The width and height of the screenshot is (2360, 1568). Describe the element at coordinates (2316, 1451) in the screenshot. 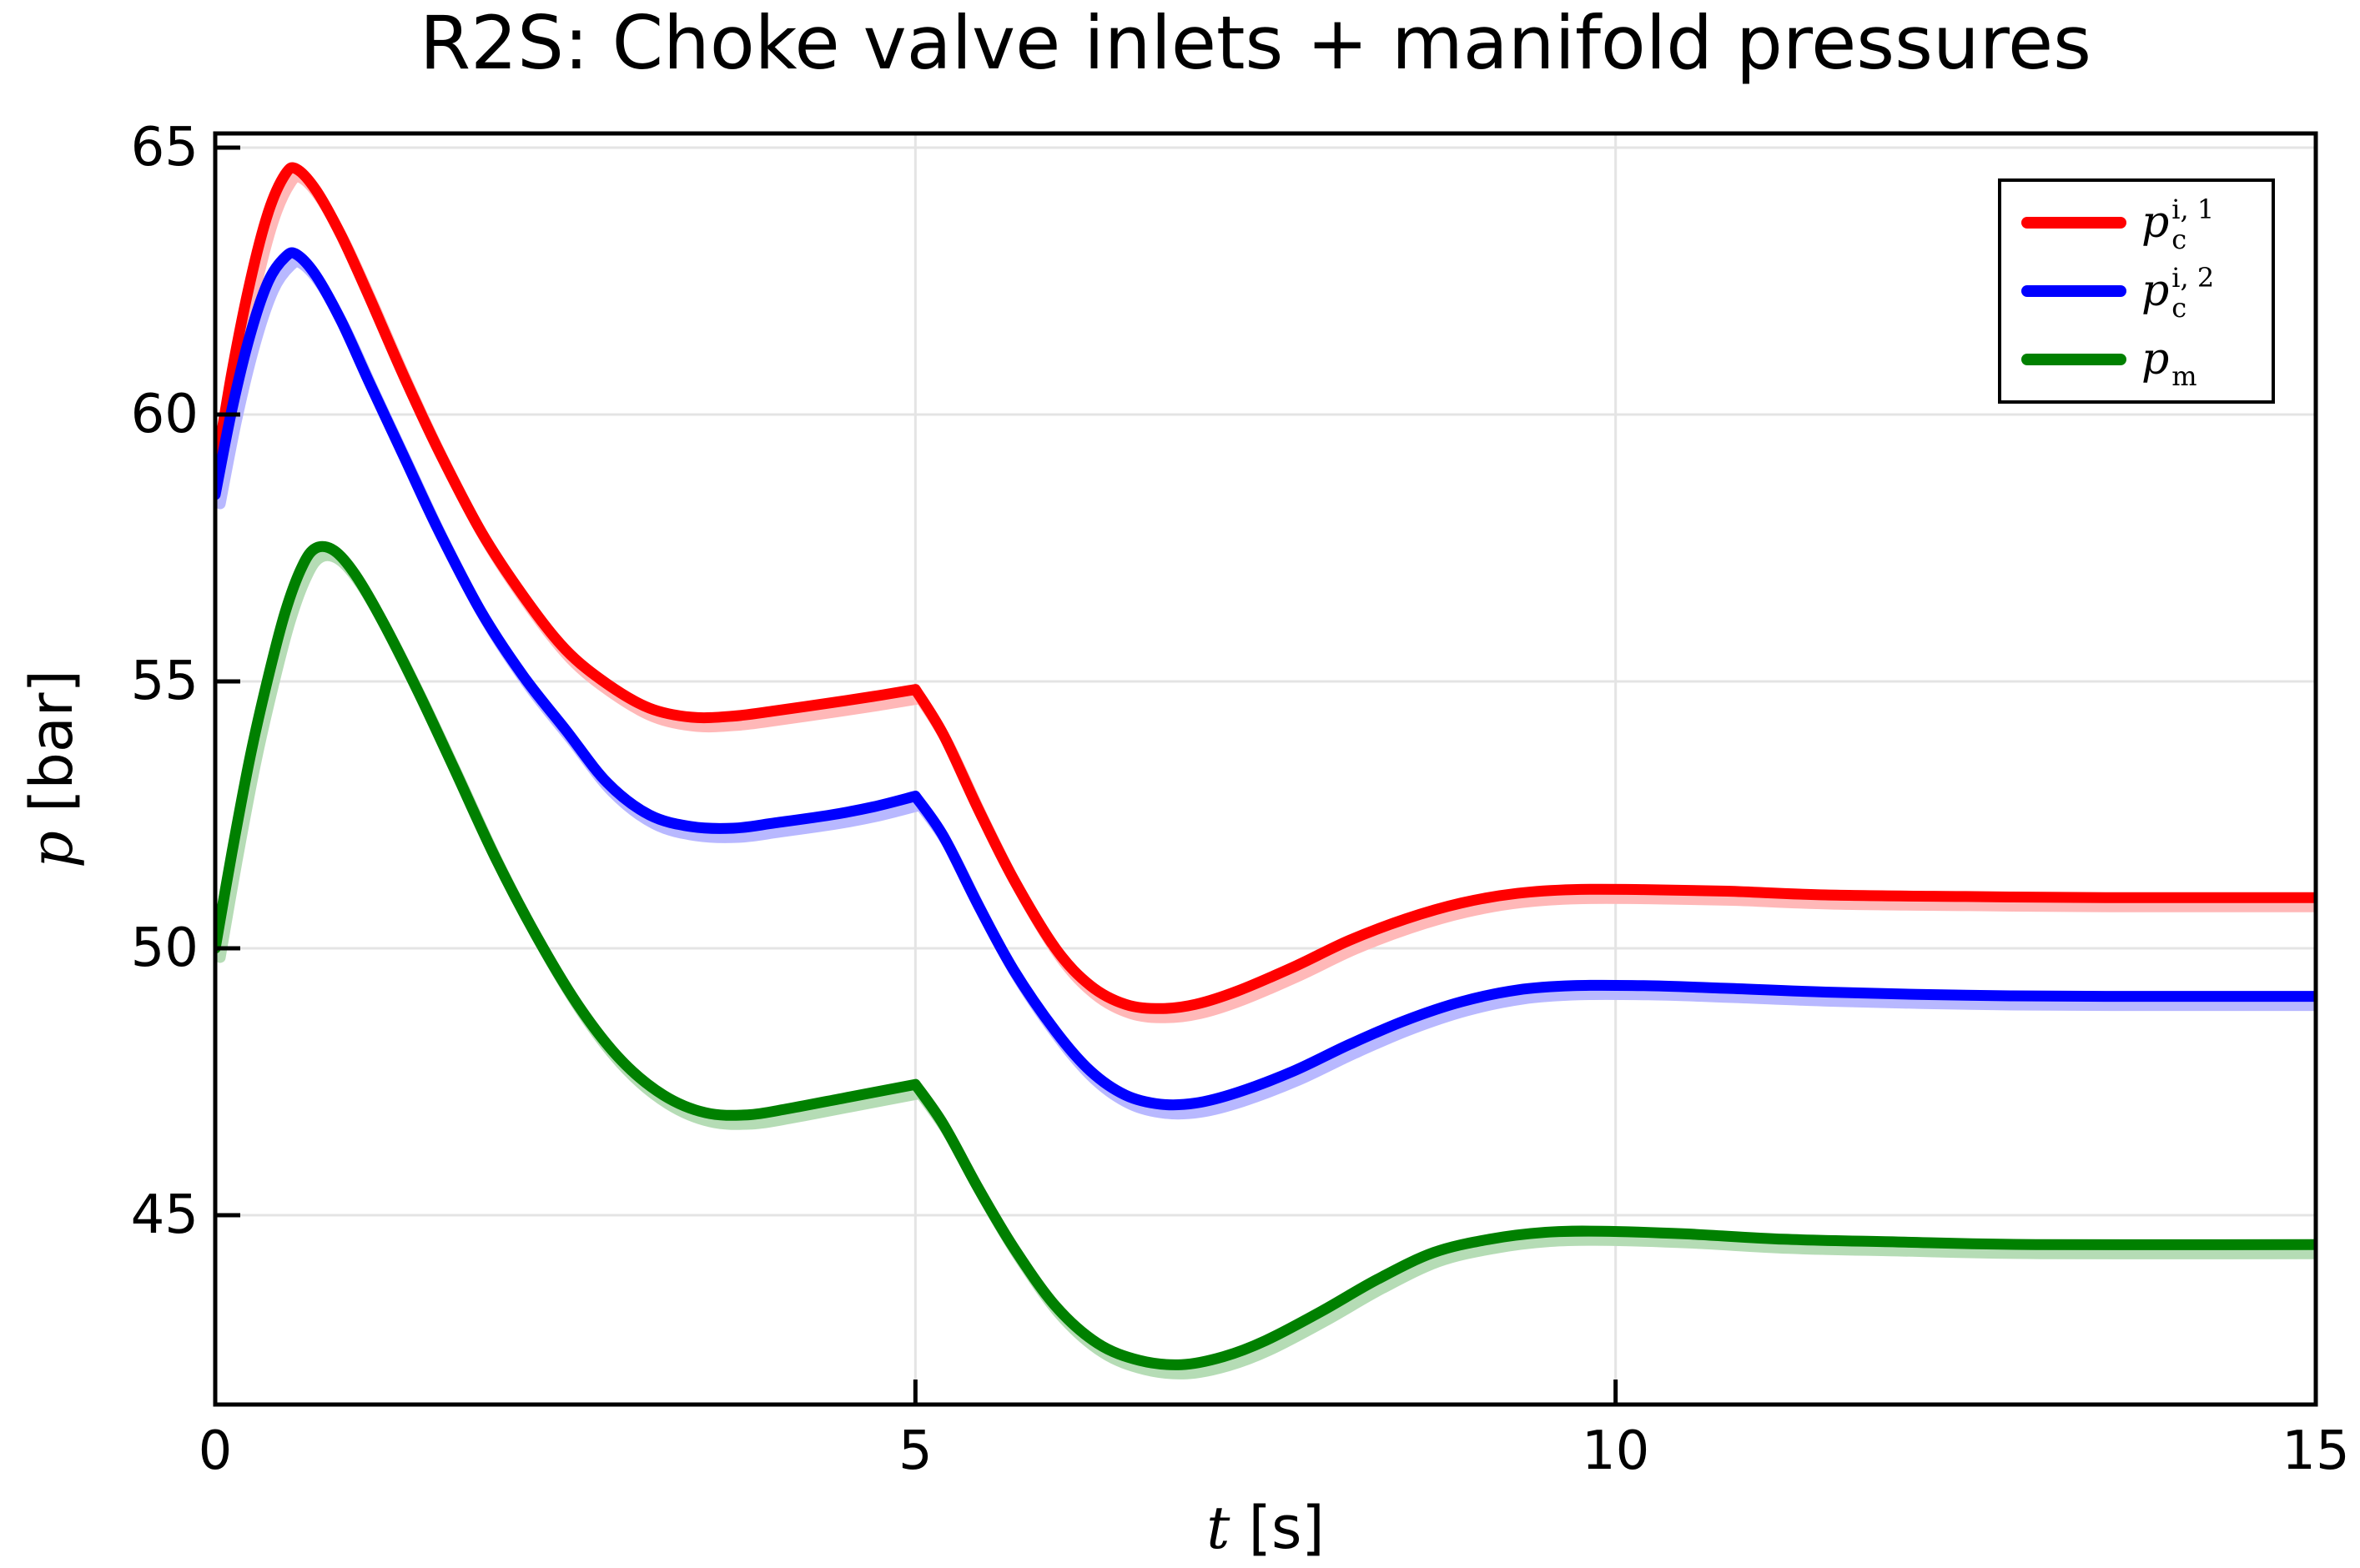

I see `x-tick-label-15: 15` at that location.